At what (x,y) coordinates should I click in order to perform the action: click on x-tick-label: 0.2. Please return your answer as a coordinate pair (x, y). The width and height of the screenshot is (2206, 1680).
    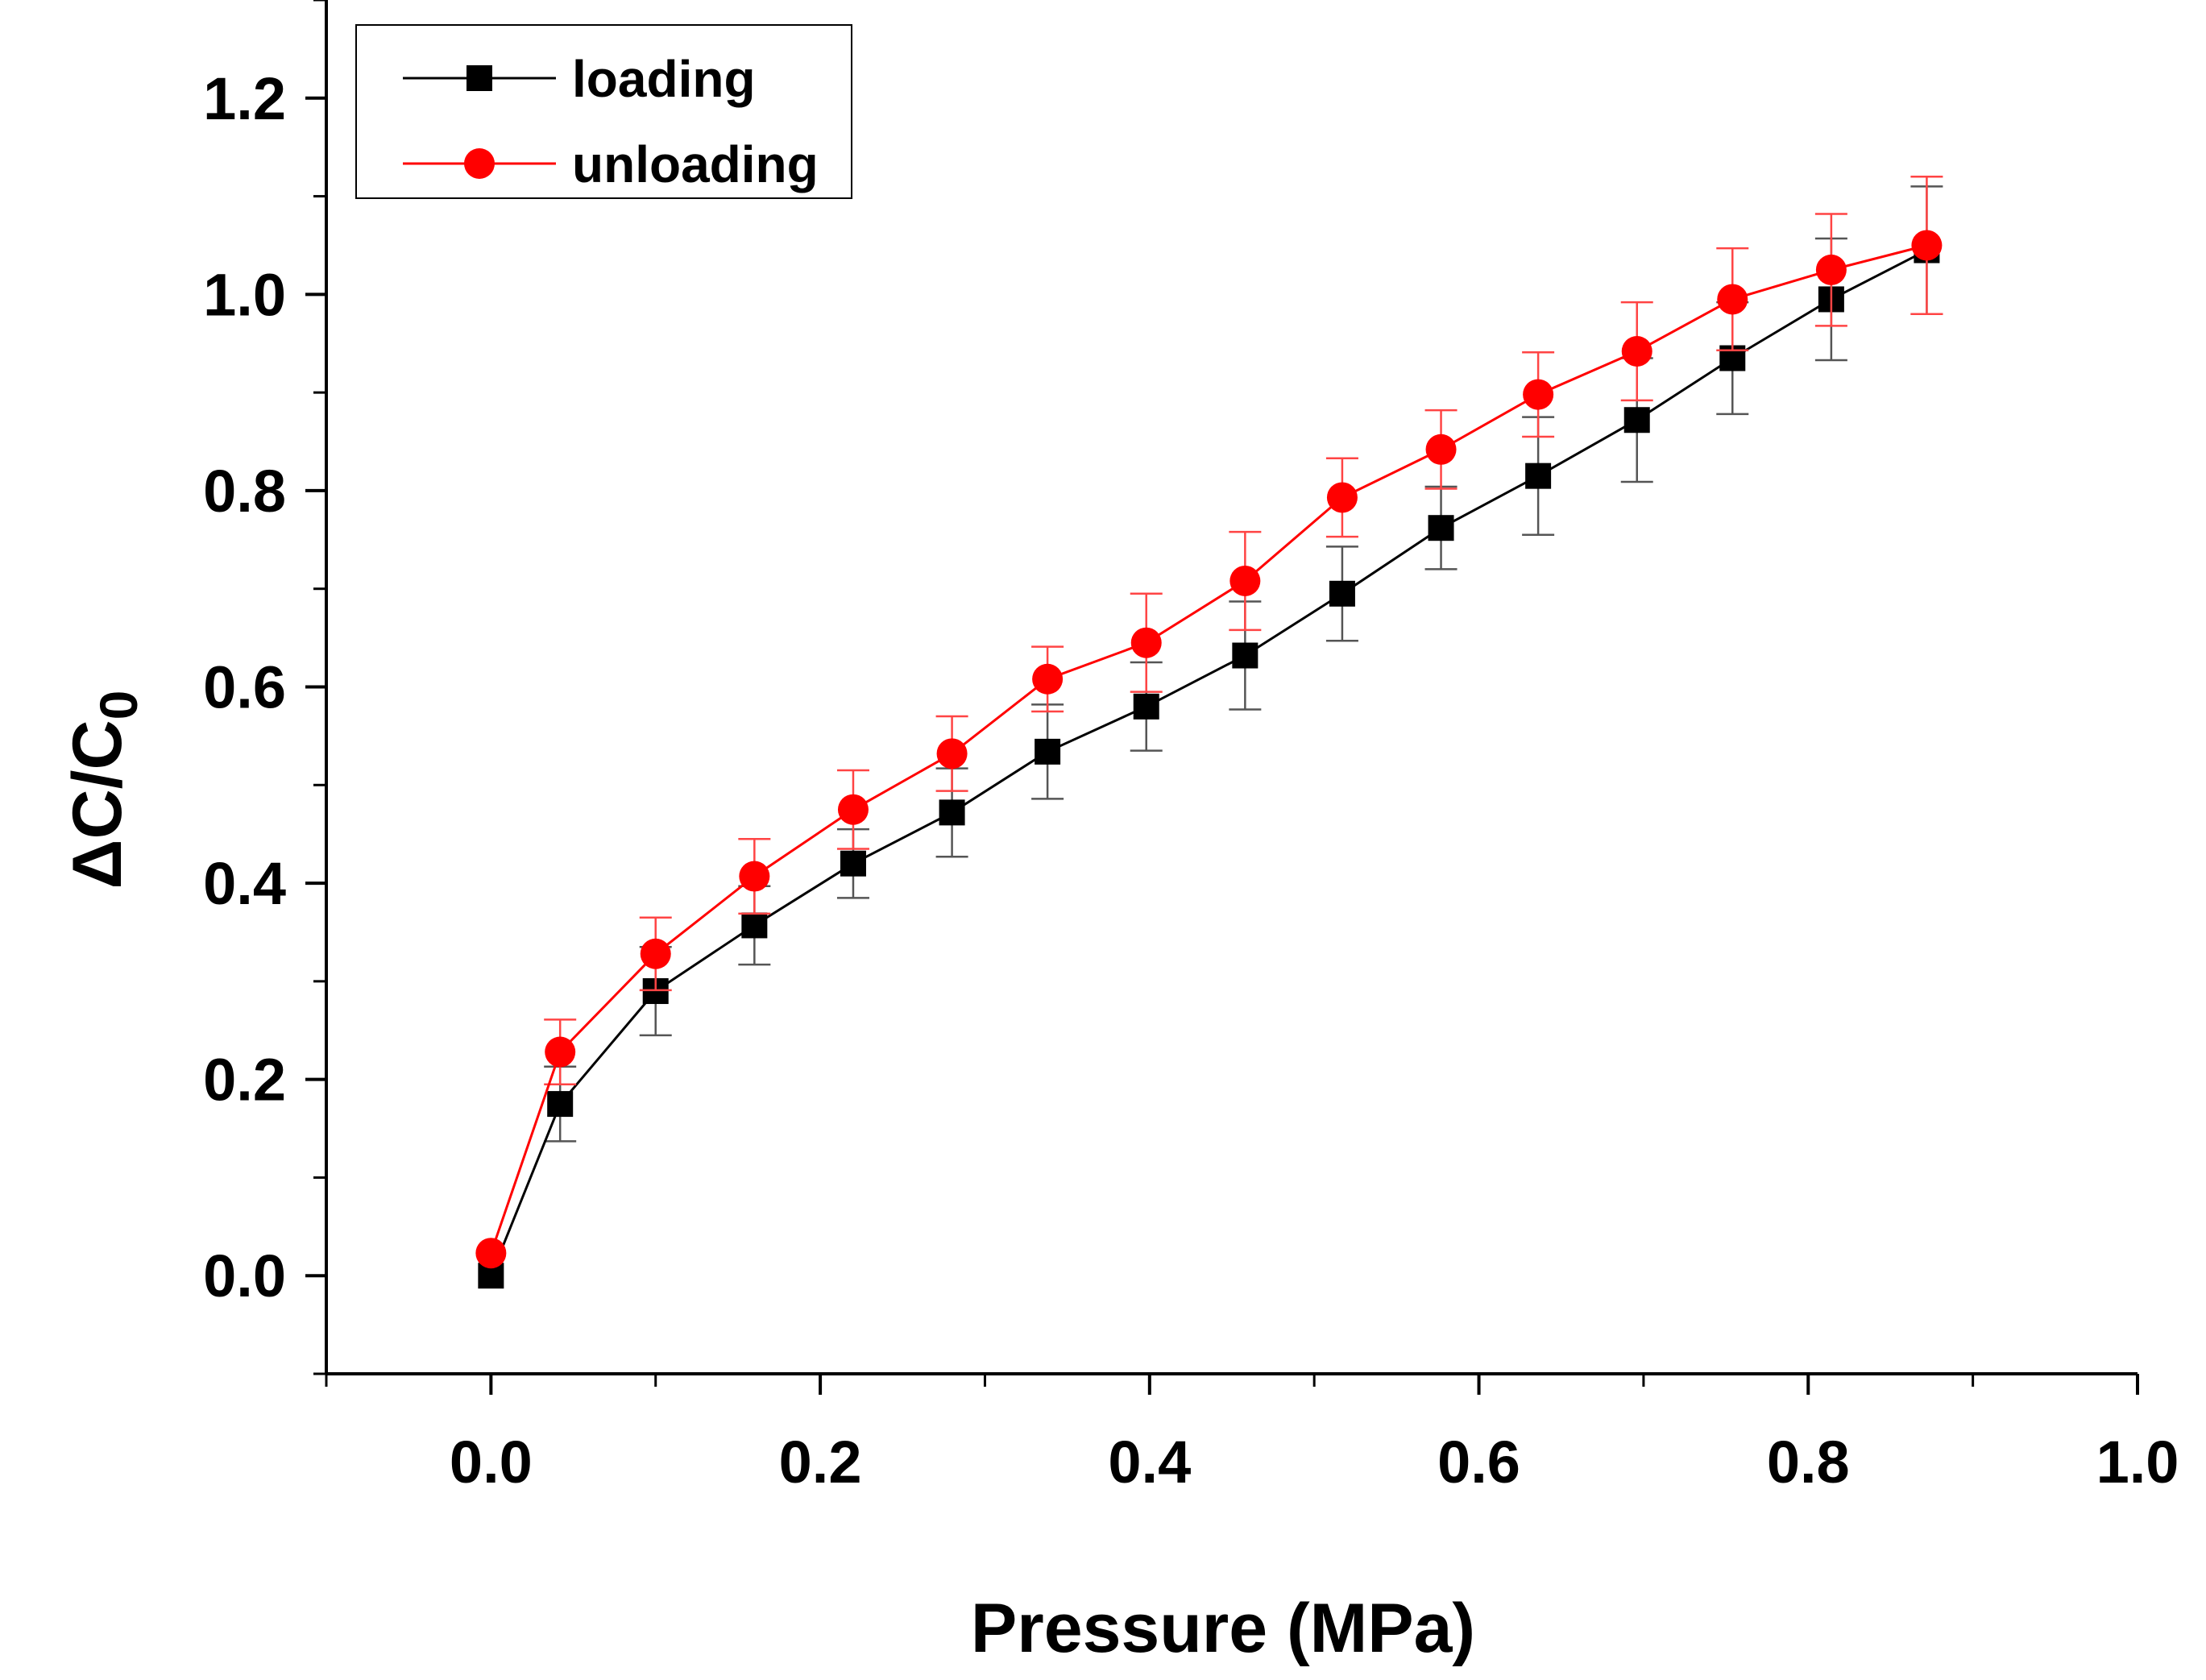
    Looking at the image, I should click on (820, 1462).